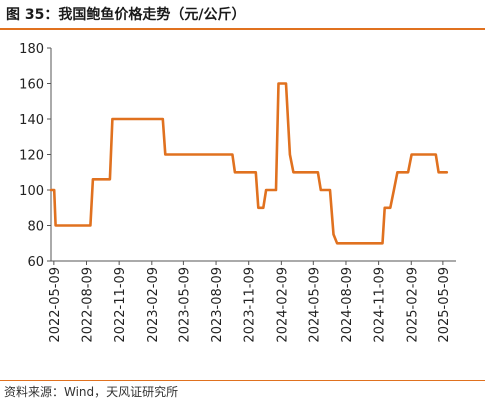  Describe the element at coordinates (126, 15) in the screenshot. I see `figure-title: 图 35：我国鲍鱼价格走势（元/公斤）` at that location.